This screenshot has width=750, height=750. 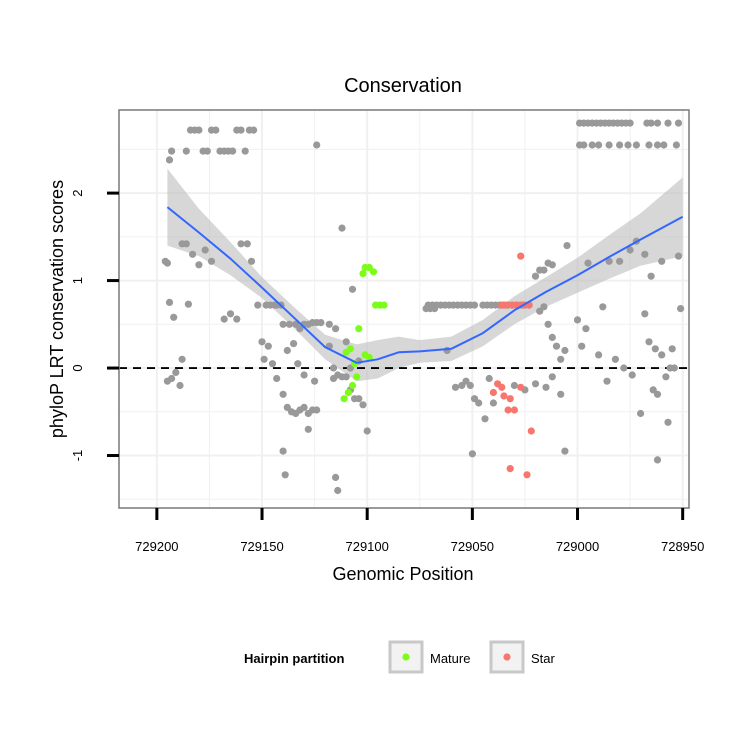 What do you see at coordinates (77, 280) in the screenshot?
I see `y-tick-label: 1` at bounding box center [77, 280].